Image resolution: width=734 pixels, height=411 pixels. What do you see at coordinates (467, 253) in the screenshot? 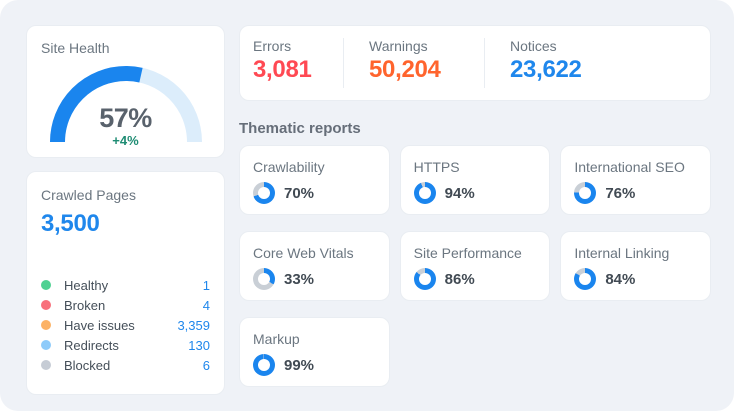
I see `thematic-card-title: Site Performance` at bounding box center [467, 253].